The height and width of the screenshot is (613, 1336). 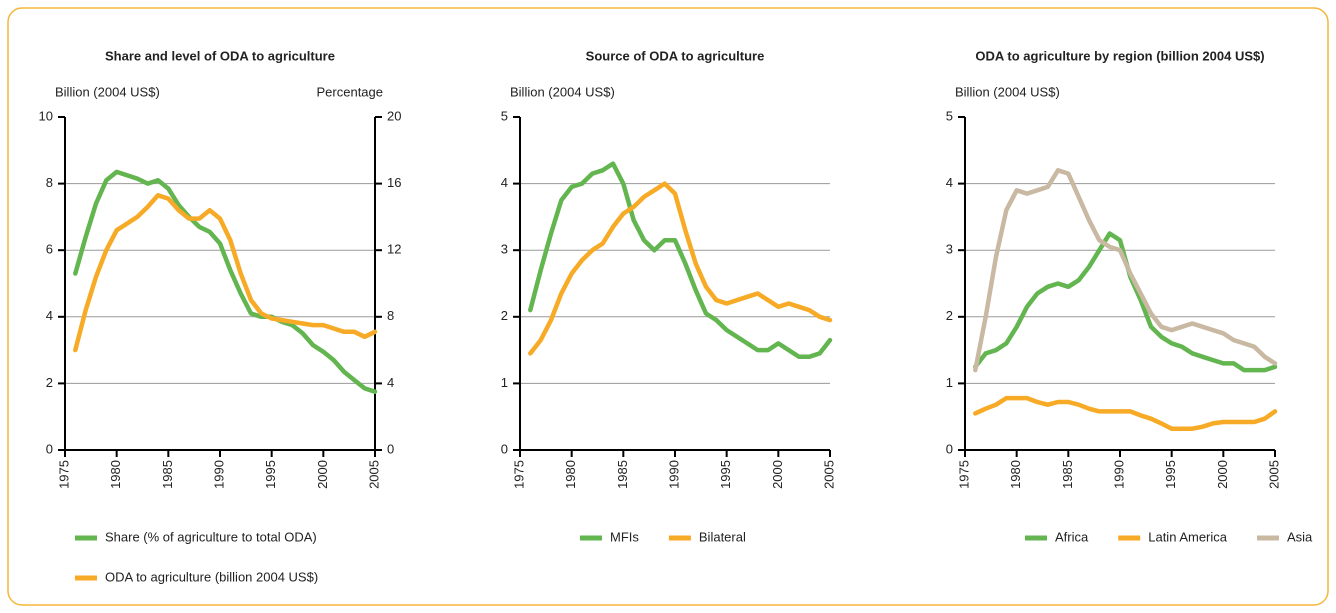 What do you see at coordinates (49, 249) in the screenshot?
I see `y-tick-label: 6` at bounding box center [49, 249].